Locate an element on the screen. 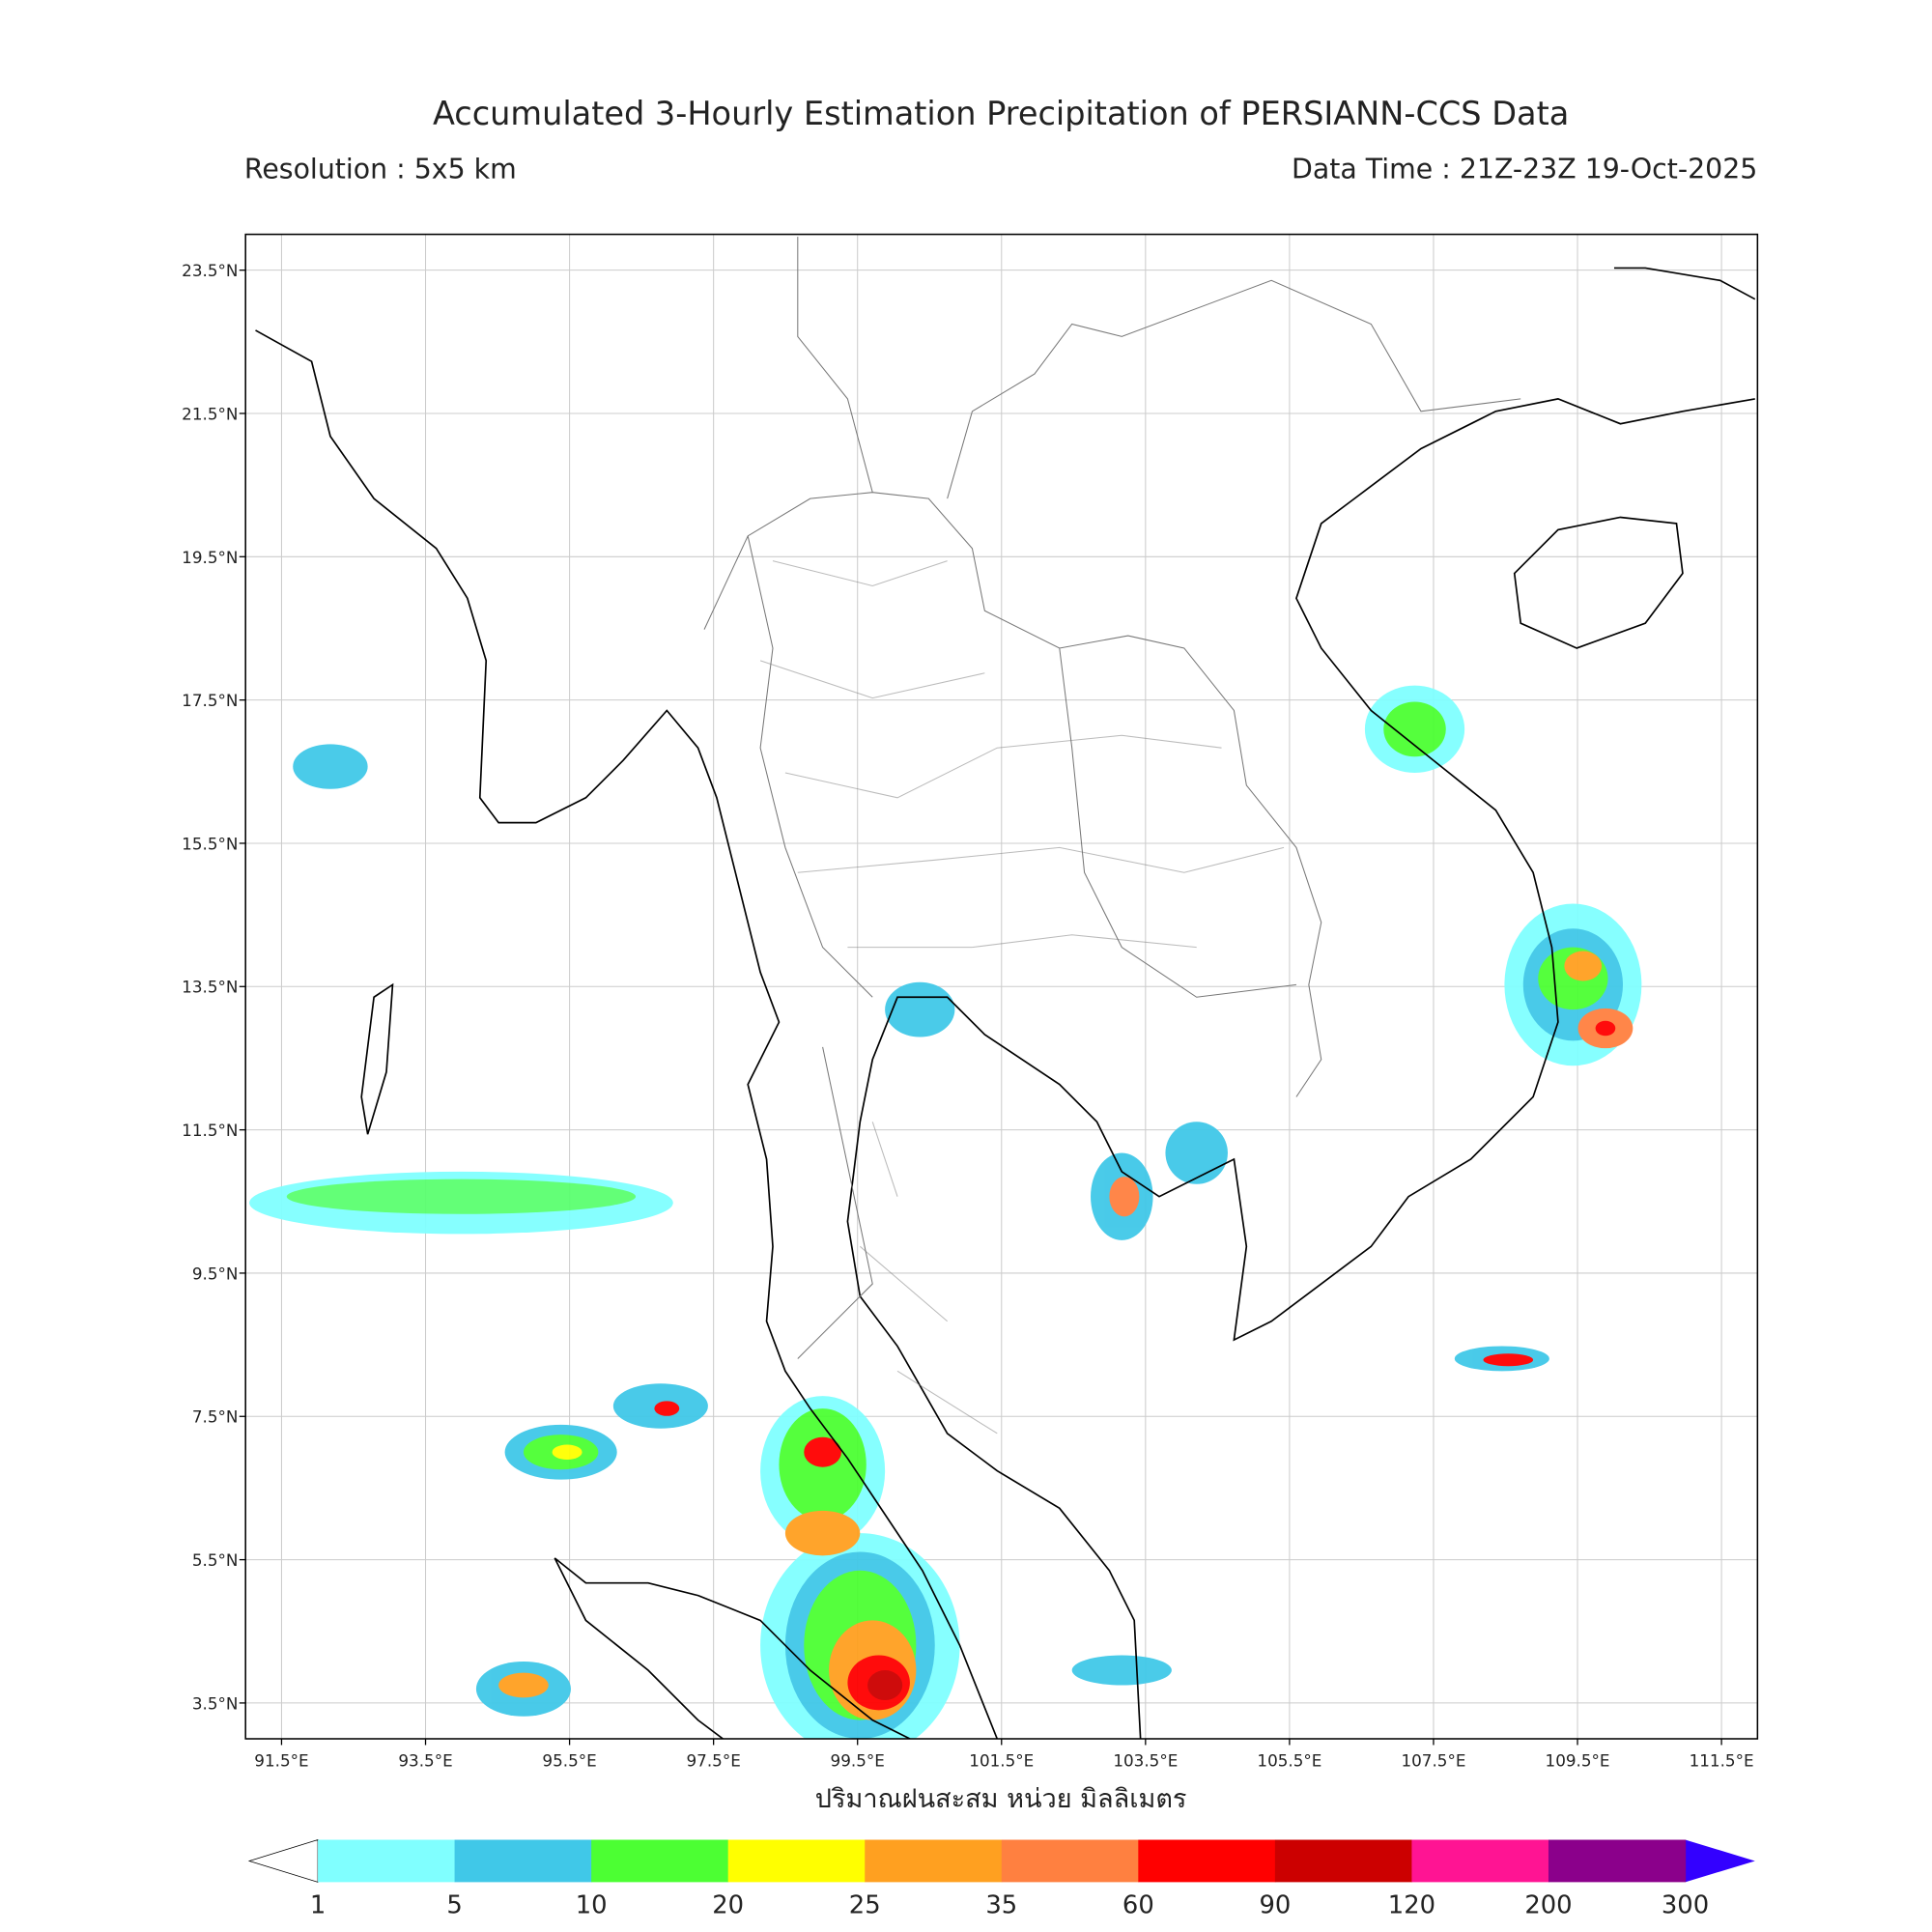 The width and height of the screenshot is (1932, 1932). x-tick-label: 91.5°E is located at coordinates (281, 1760).